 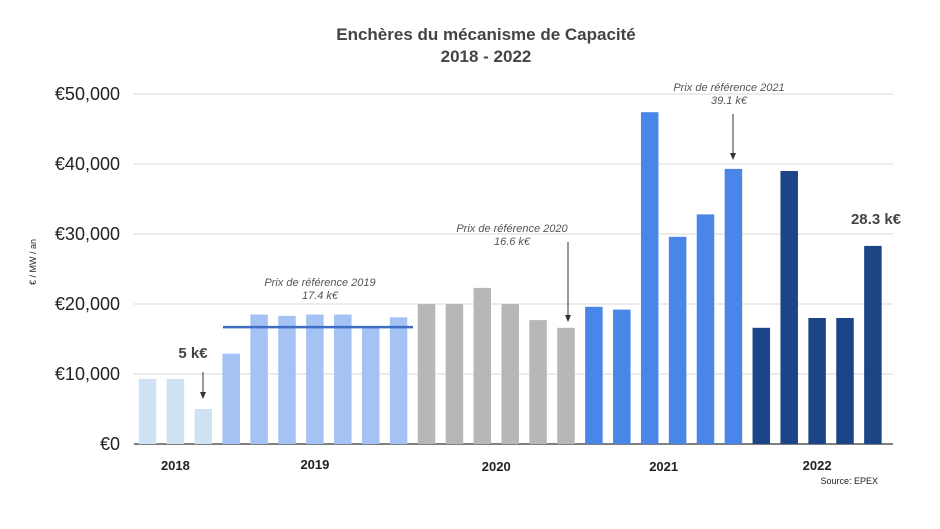 What do you see at coordinates (193, 353) in the screenshot?
I see `annotation-2018-text: 5 k€` at bounding box center [193, 353].